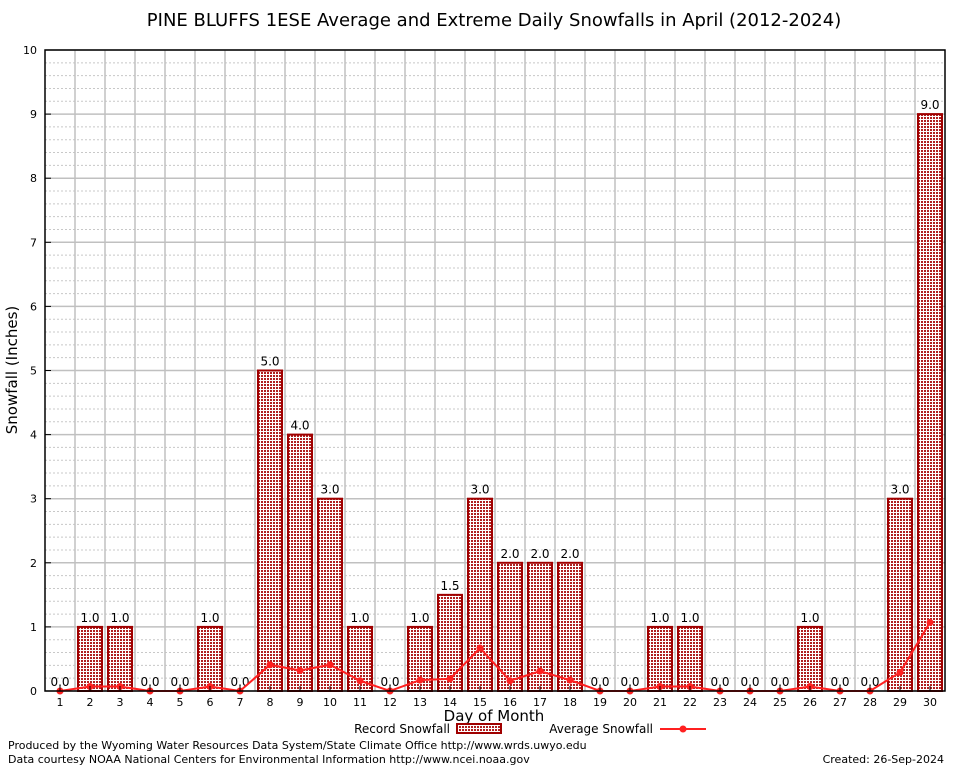 The image size is (954, 768). What do you see at coordinates (33, 178) in the screenshot?
I see `y-tick-label: 8` at bounding box center [33, 178].